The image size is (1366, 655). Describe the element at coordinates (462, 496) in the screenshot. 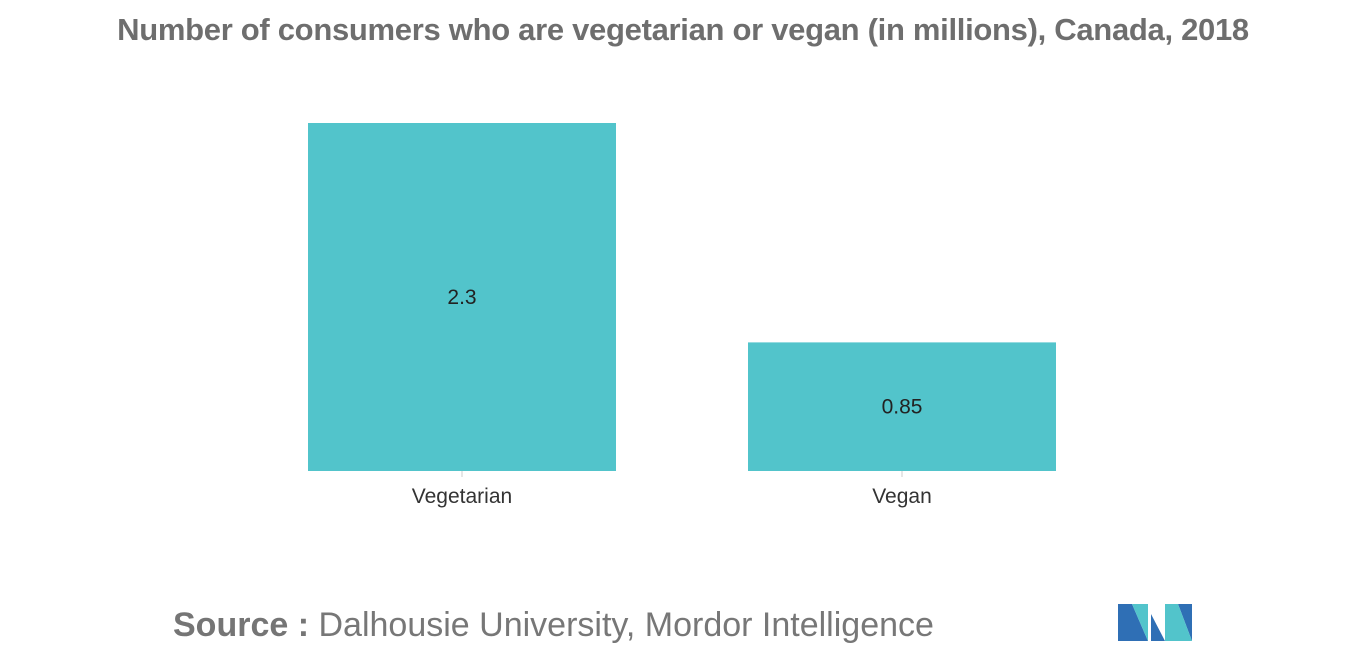

I see `x-tick-label-vegetarian: Vegetarian` at that location.